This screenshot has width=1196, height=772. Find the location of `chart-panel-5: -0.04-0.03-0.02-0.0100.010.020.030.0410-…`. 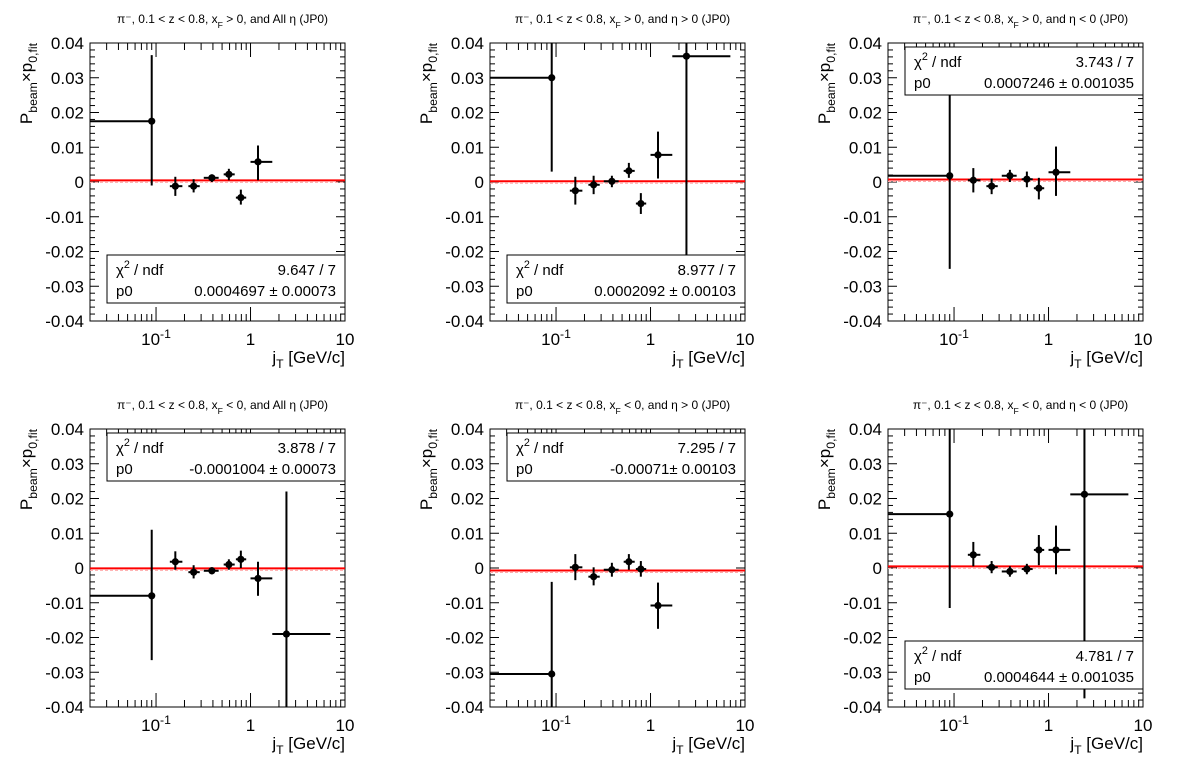

chart-panel-5: -0.04-0.03-0.02-0.0100.010.020.030.0410-… is located at coordinates (585, 577).